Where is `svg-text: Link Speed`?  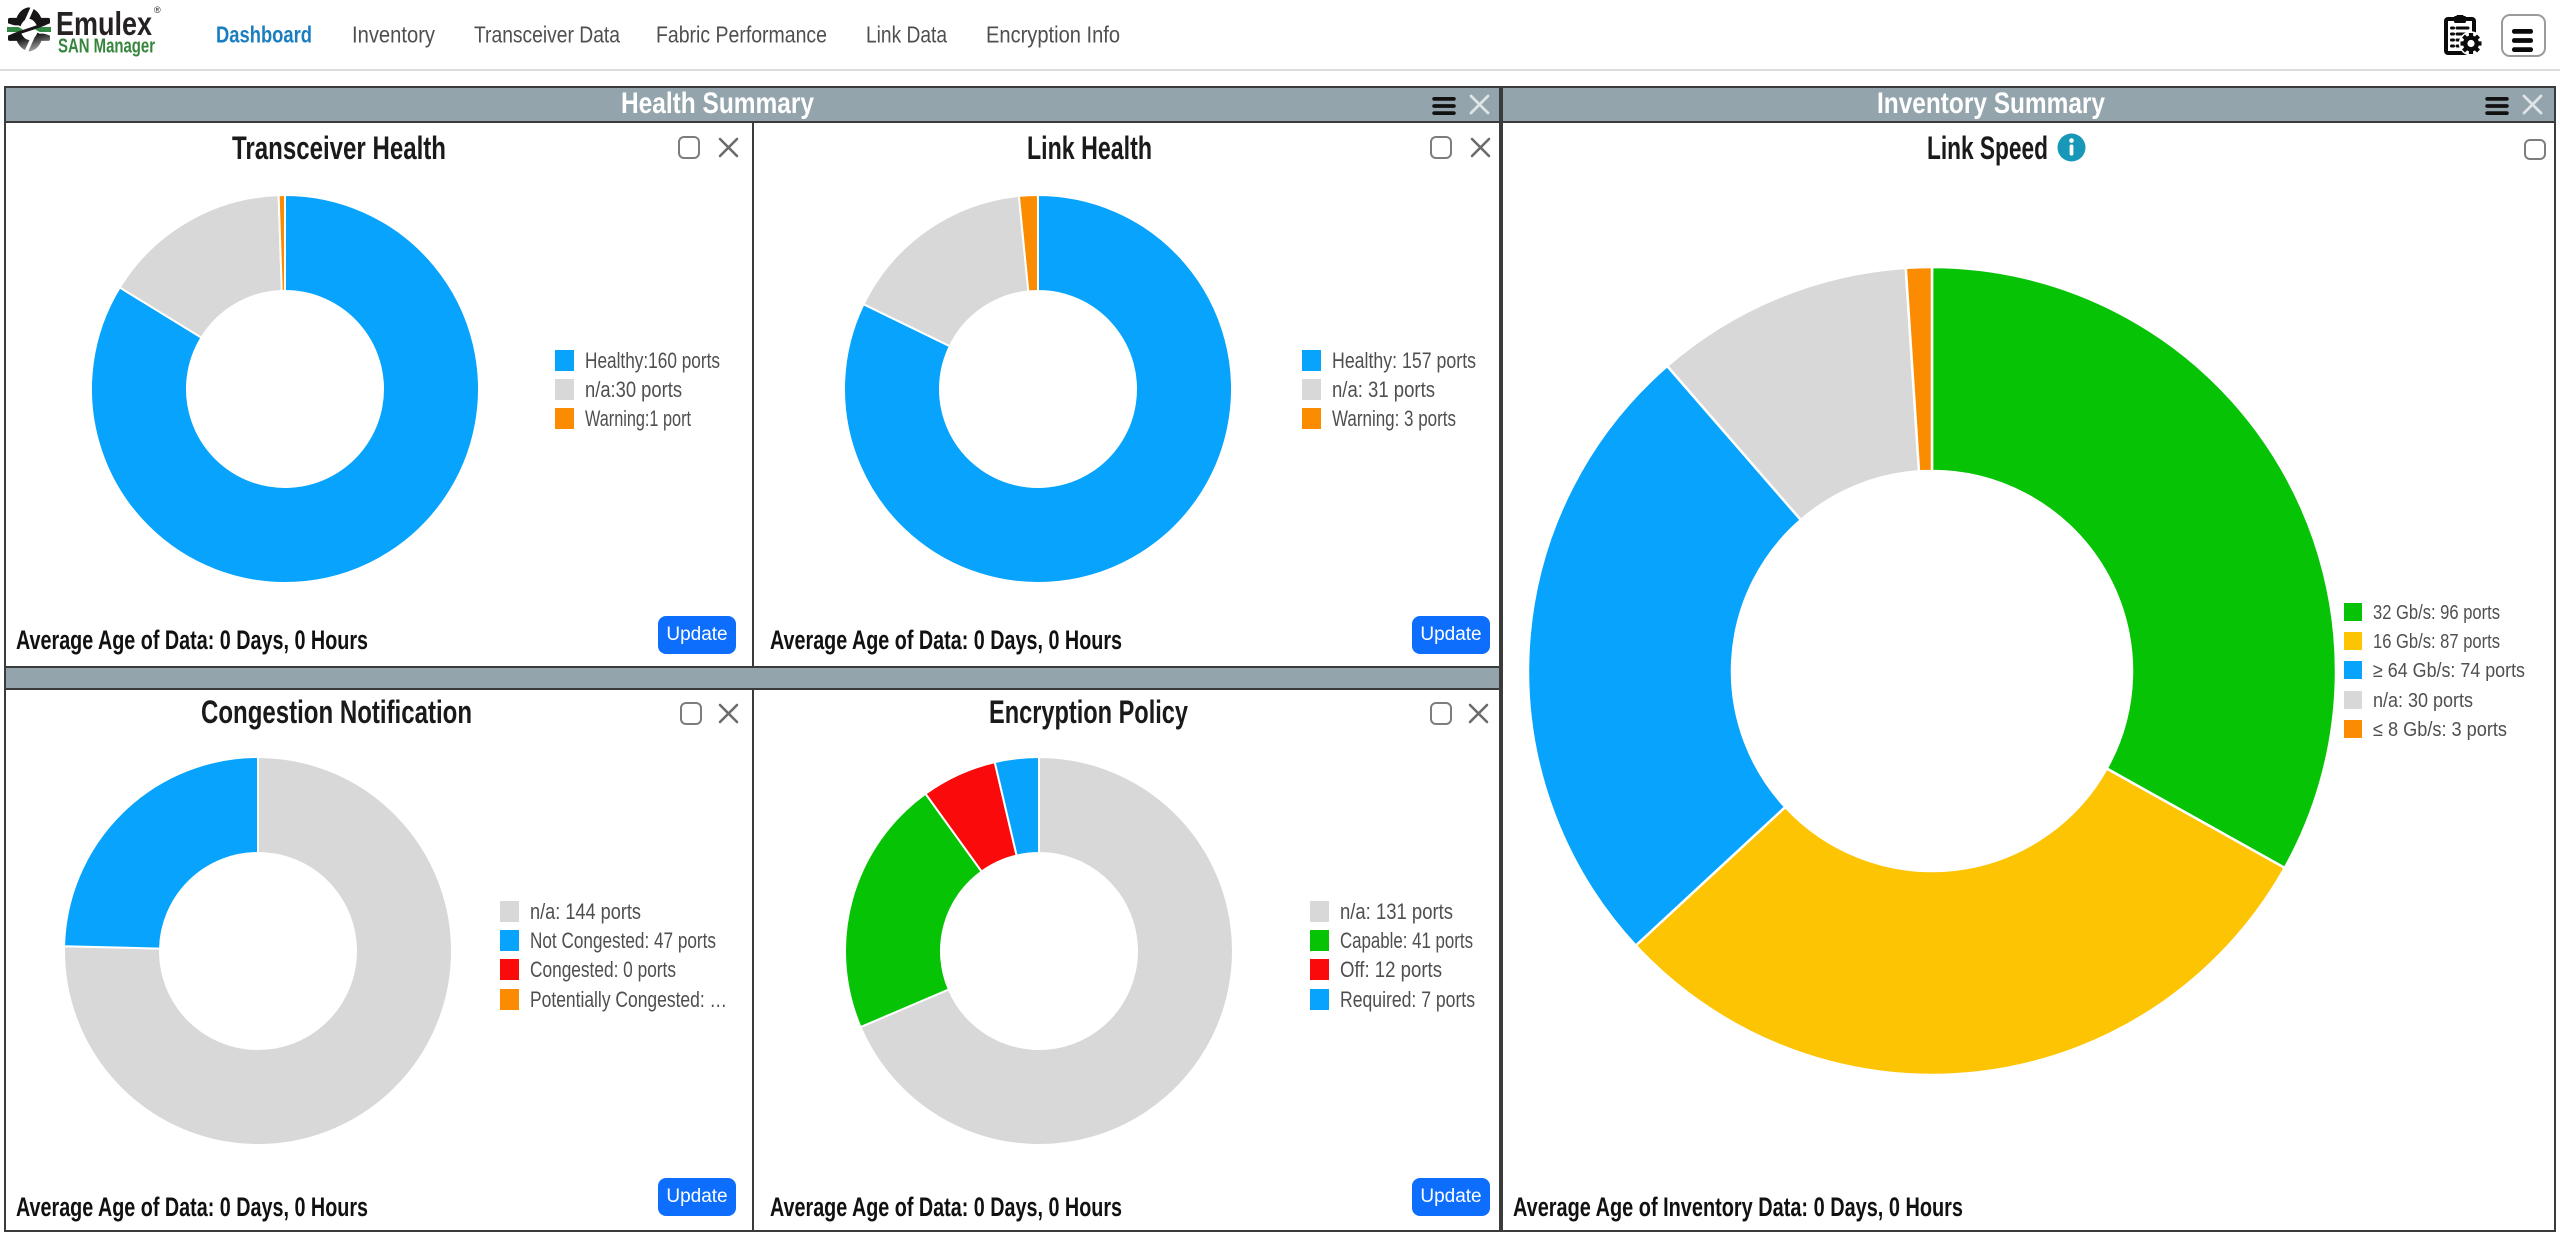
svg-text: Link Speed is located at coordinates (1987, 148).